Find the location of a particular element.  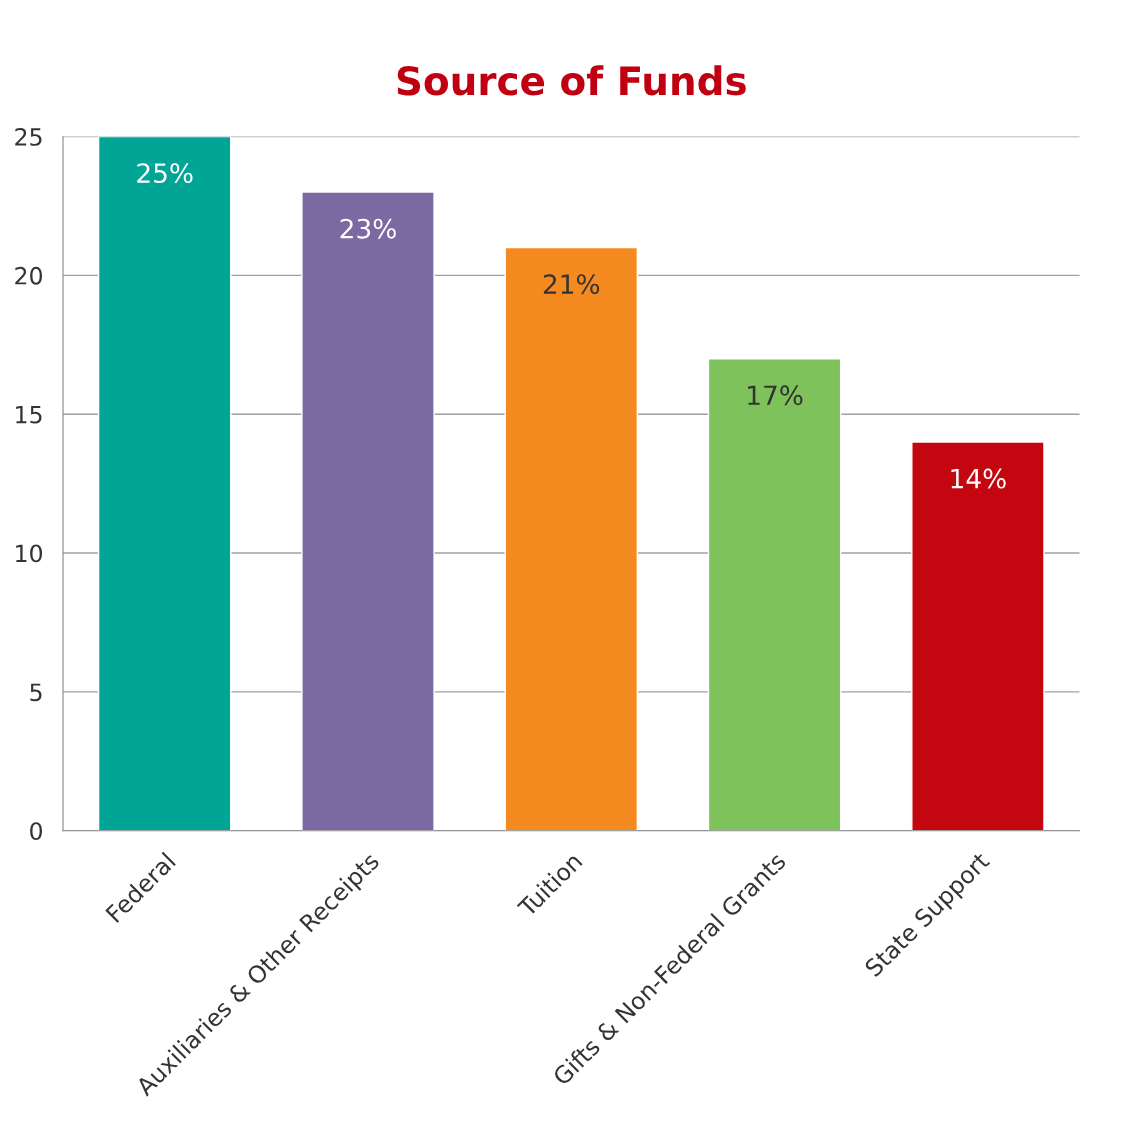

data-label: 21% is located at coordinates (571, 284).